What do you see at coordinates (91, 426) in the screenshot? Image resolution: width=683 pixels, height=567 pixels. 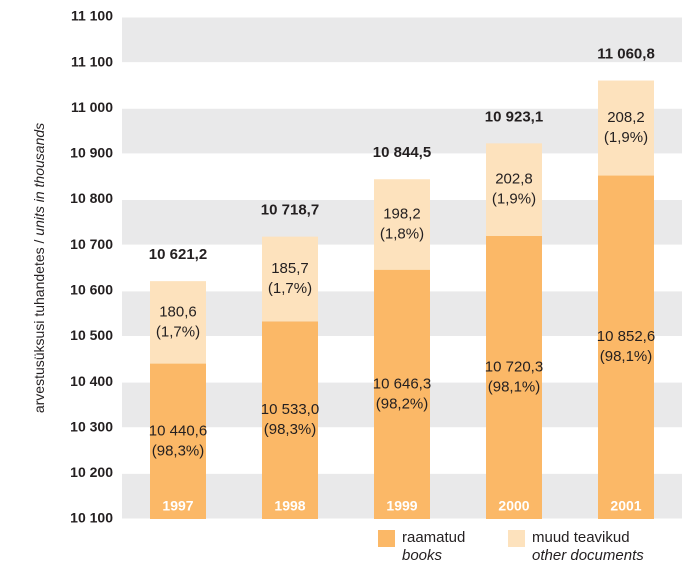 I see `y-tick-label: 10 300` at bounding box center [91, 426].